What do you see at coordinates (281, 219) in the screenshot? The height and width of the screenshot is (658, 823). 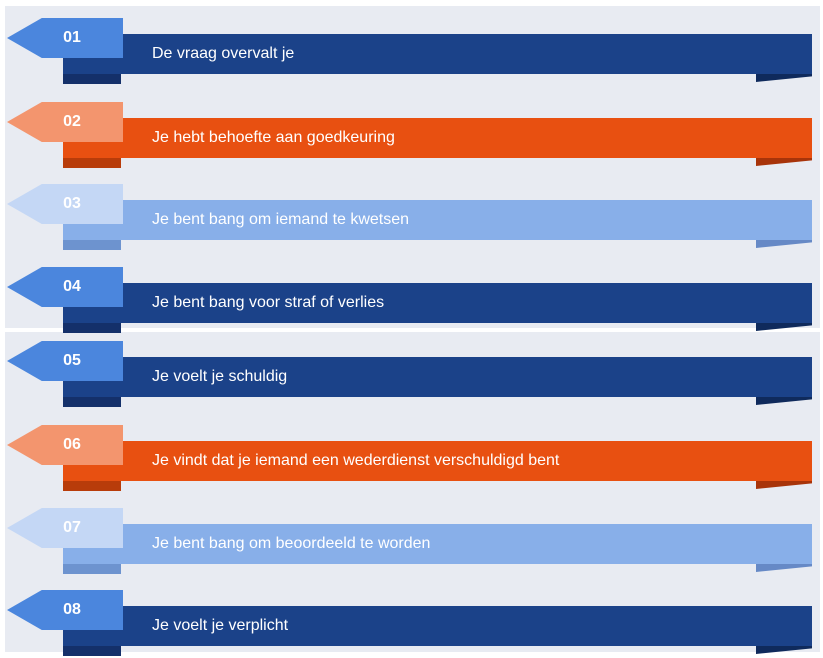 I see `banner-text: Je bent bang om iemand te kwetsen` at bounding box center [281, 219].